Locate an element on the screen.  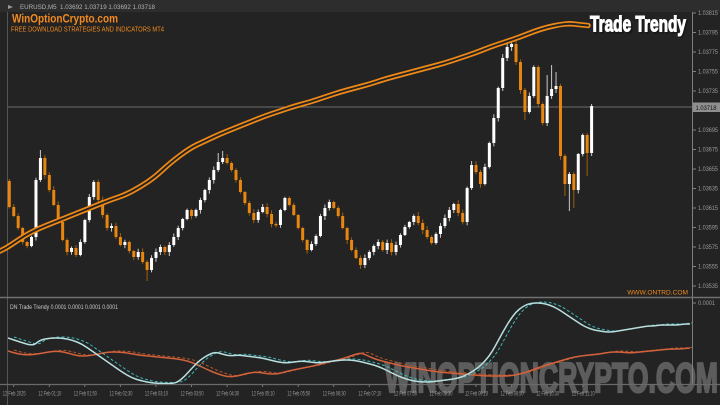
svg-text: 12 Feb 01:10 is located at coordinates (49, 394).